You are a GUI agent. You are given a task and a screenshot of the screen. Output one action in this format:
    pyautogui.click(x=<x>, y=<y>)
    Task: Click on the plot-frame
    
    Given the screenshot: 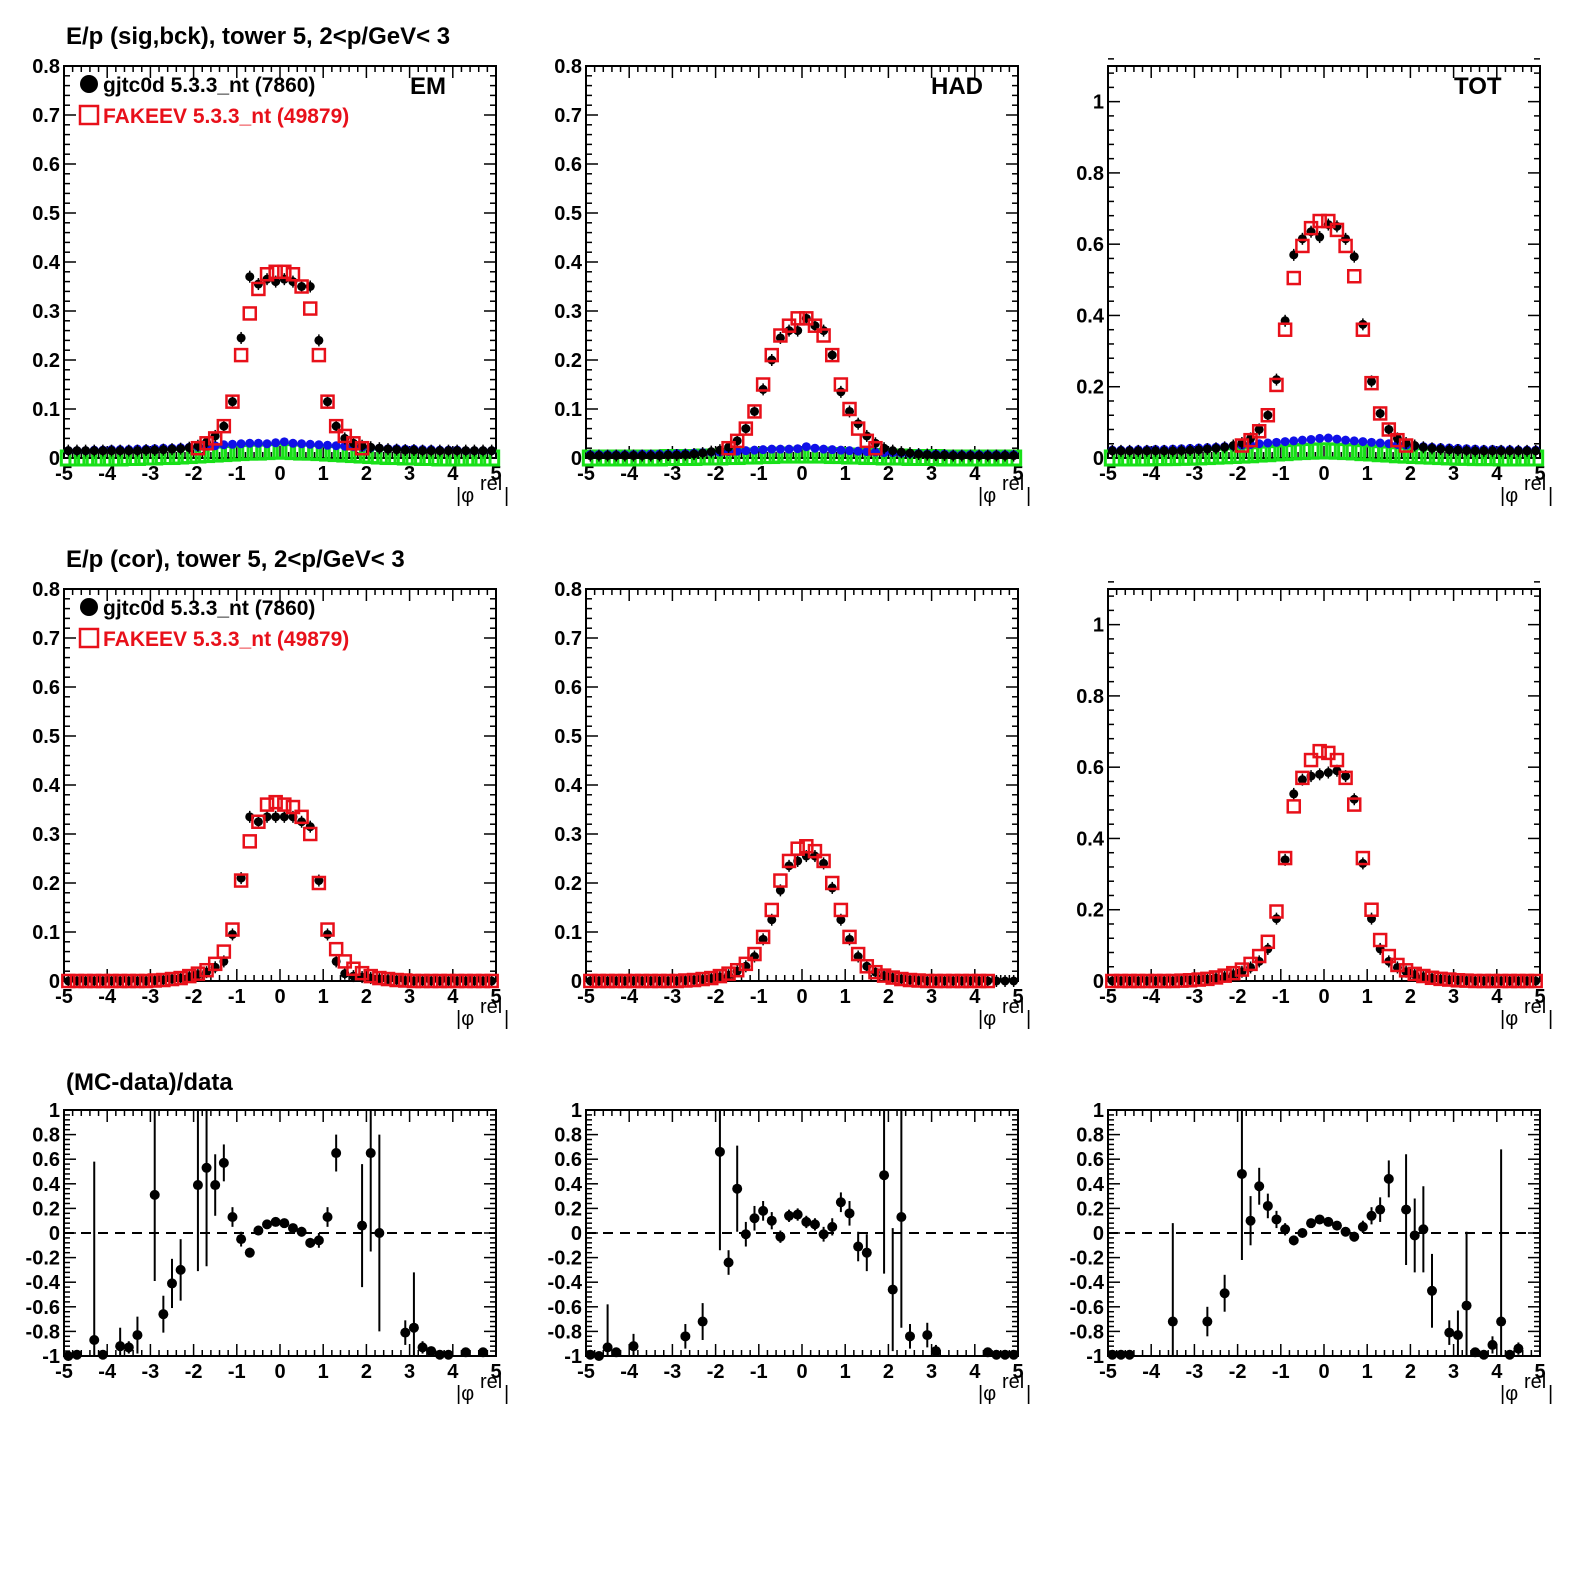 What is the action you would take?
    pyautogui.click(x=802, y=262)
    